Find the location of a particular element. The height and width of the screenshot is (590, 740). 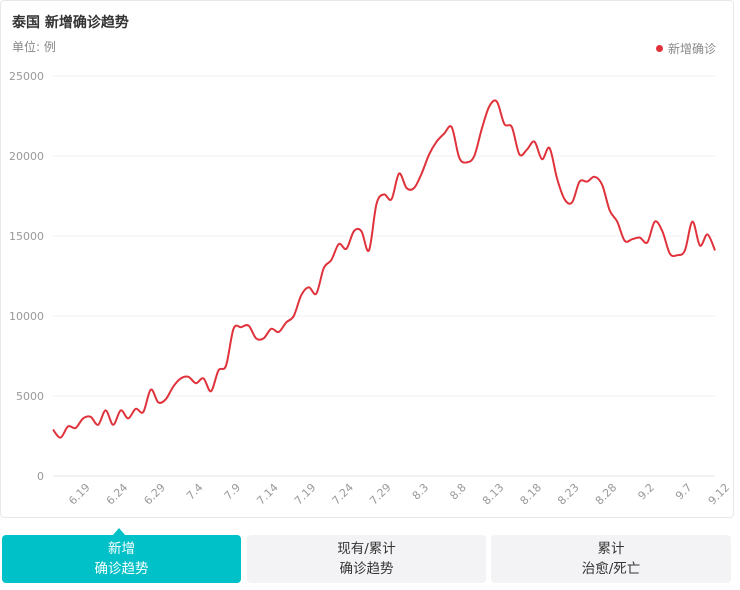

legend-label: 新增确诊 is located at coordinates (691, 49).